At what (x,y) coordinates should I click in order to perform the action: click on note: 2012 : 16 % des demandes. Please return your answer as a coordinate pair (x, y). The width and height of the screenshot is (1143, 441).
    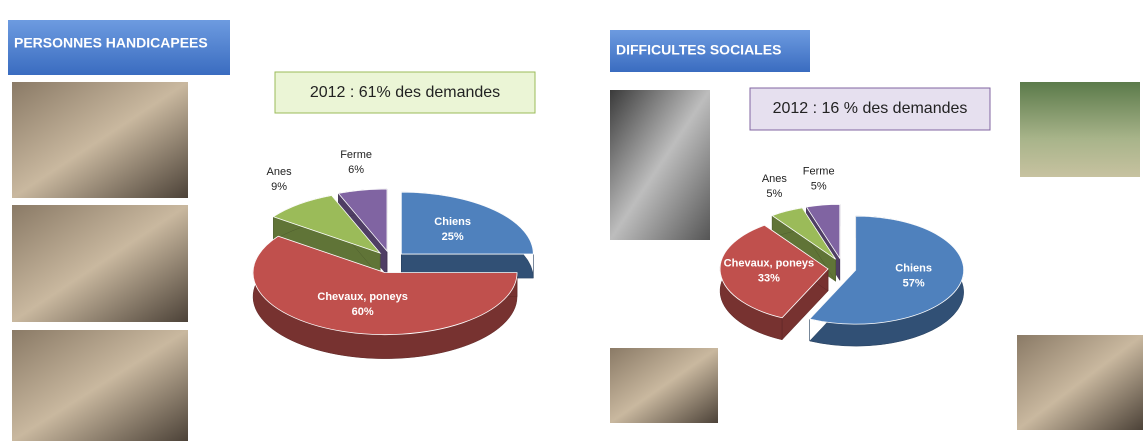
    Looking at the image, I should click on (870, 108).